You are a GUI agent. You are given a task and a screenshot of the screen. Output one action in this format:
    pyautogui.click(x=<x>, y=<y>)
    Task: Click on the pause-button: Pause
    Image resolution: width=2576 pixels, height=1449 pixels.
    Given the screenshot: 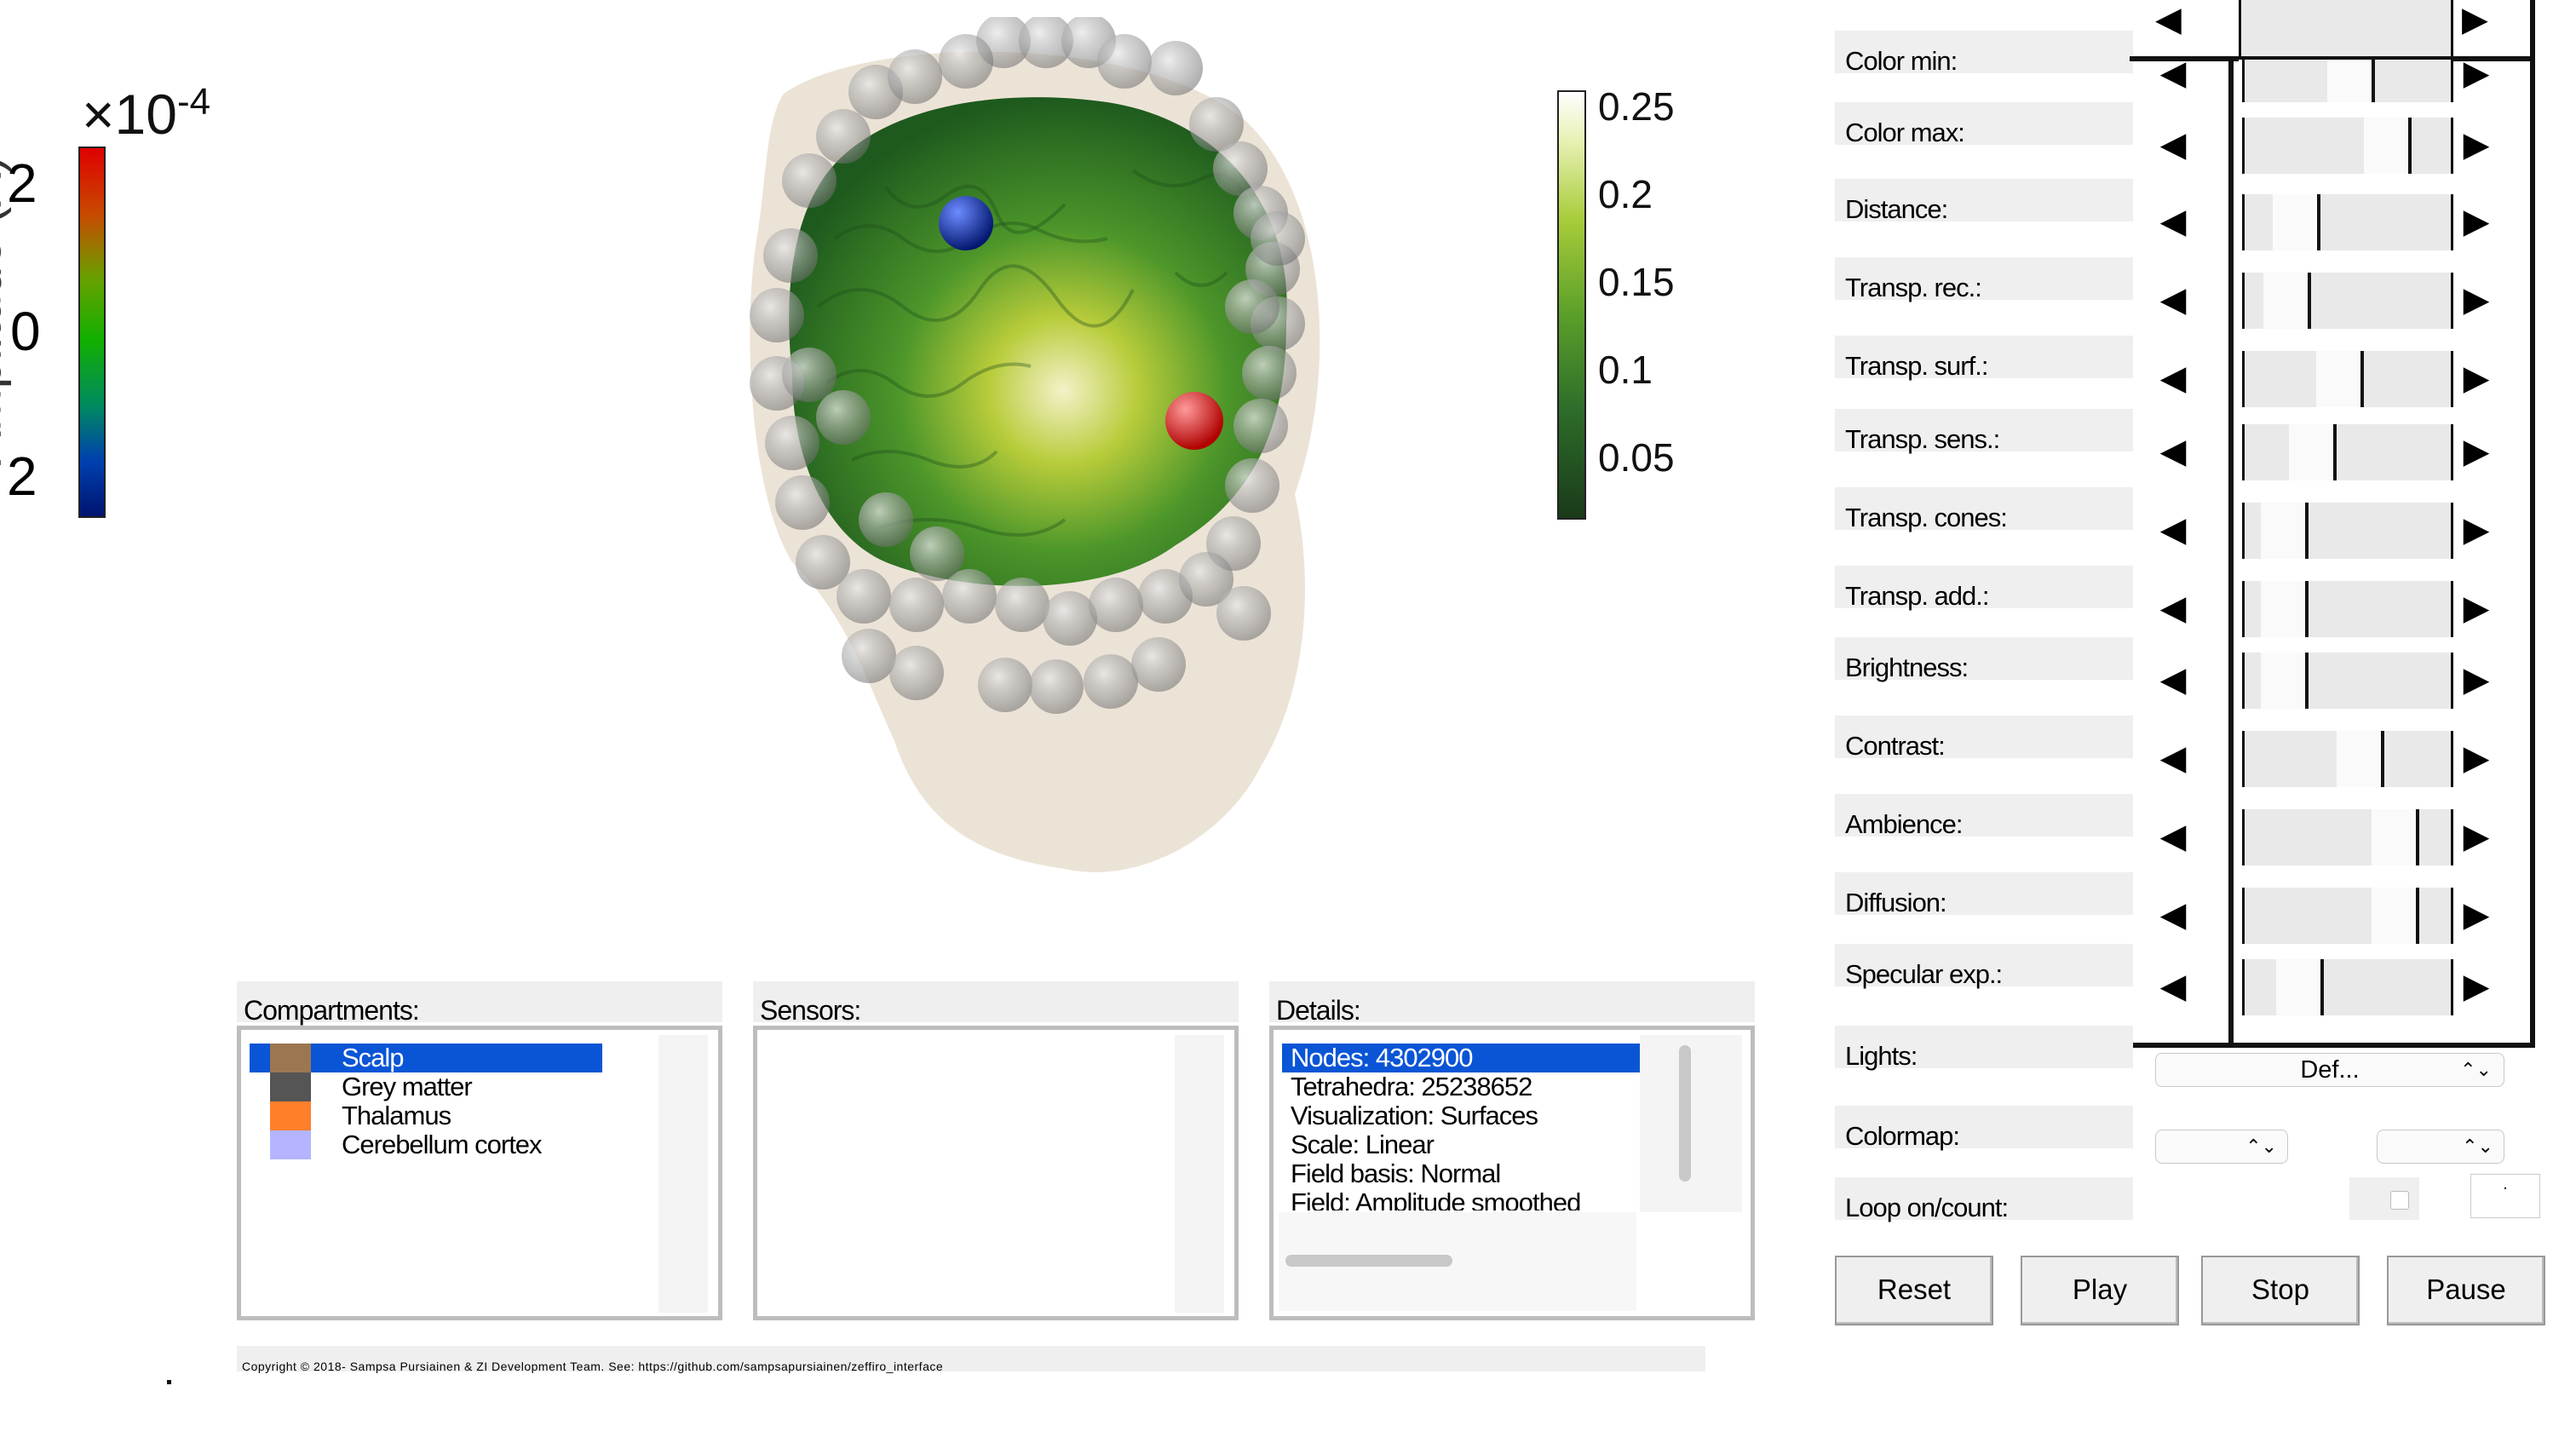 What is the action you would take?
    pyautogui.click(x=2466, y=1290)
    